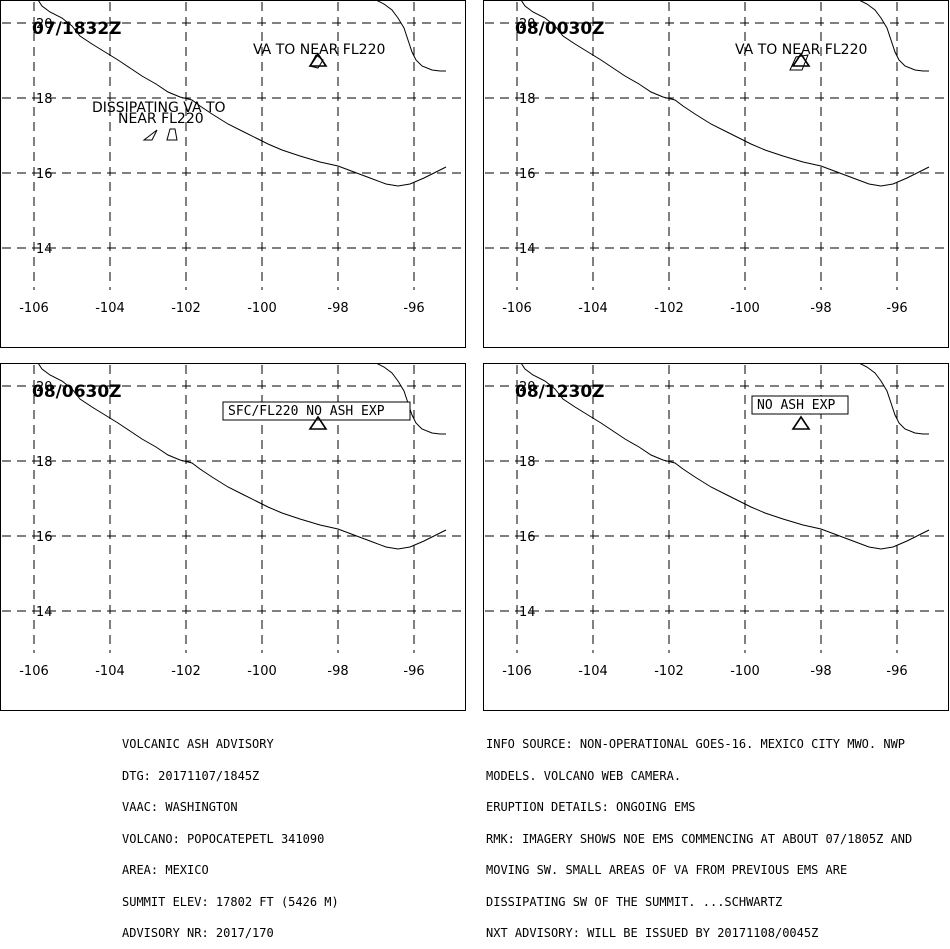  Describe the element at coordinates (306, 411) in the screenshot. I see `forecast-label: SFC/FL220 NO ASH EXP` at that location.